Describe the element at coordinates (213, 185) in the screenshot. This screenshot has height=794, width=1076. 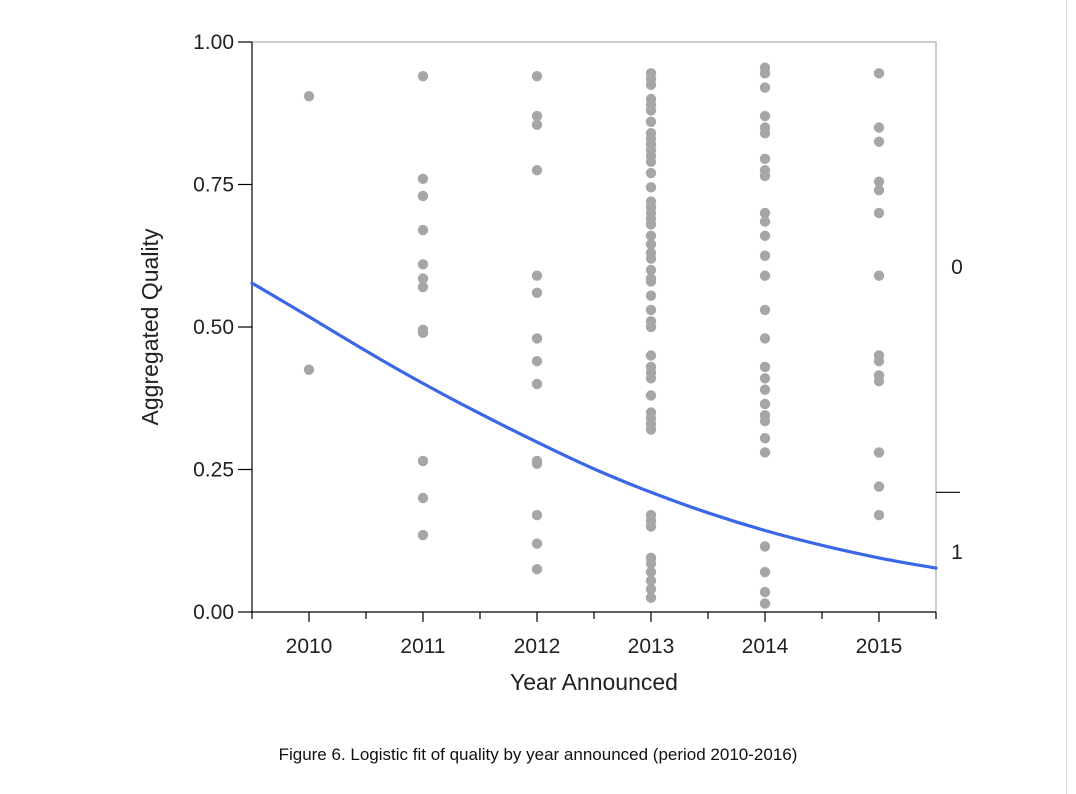
I see `y-tick-label: 0.75` at that location.